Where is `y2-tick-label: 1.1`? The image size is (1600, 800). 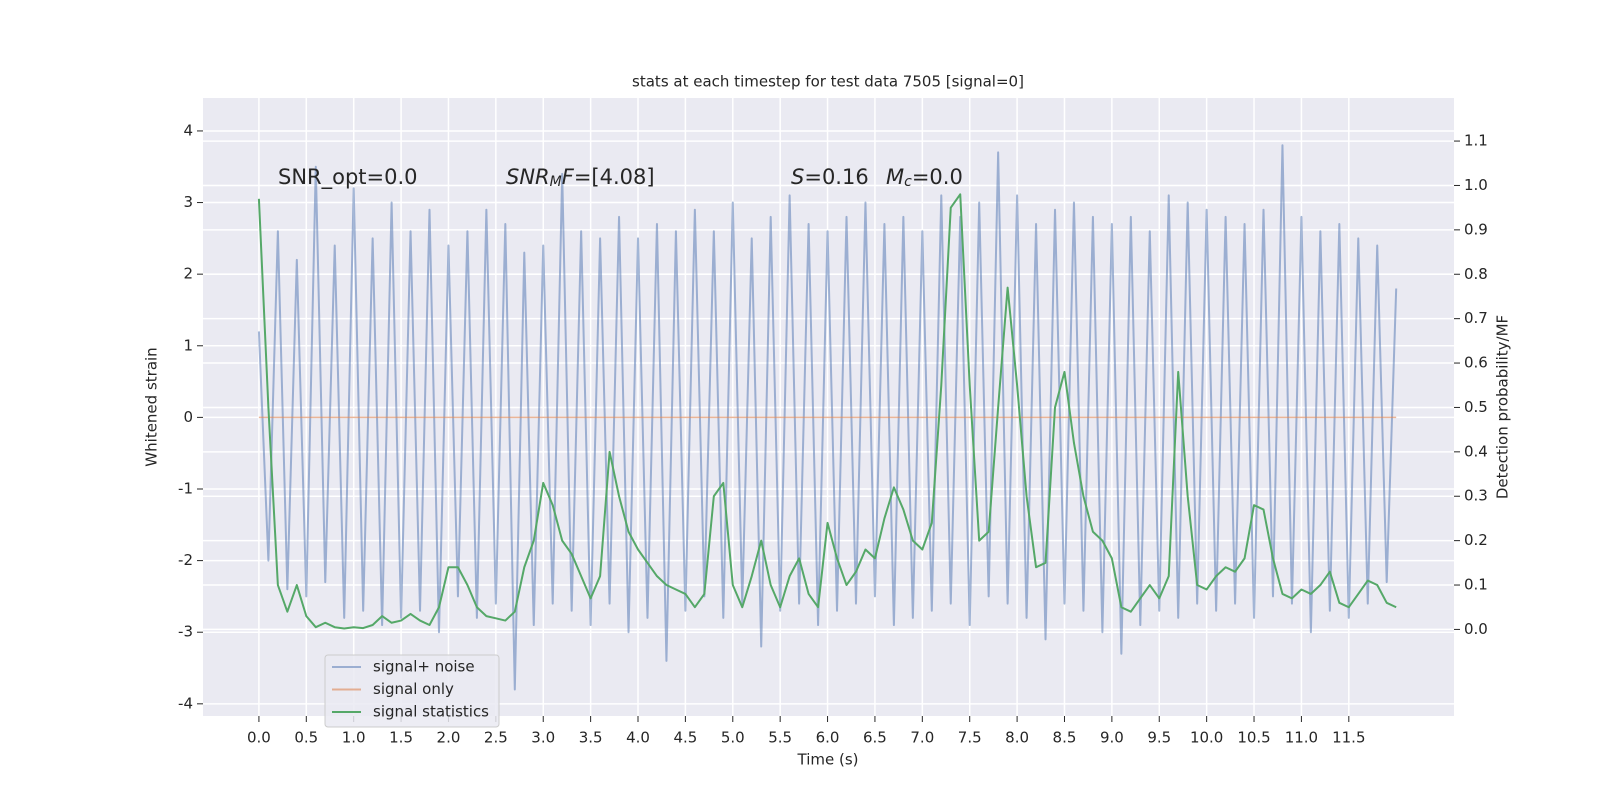
y2-tick-label: 1.1 is located at coordinates (1476, 141).